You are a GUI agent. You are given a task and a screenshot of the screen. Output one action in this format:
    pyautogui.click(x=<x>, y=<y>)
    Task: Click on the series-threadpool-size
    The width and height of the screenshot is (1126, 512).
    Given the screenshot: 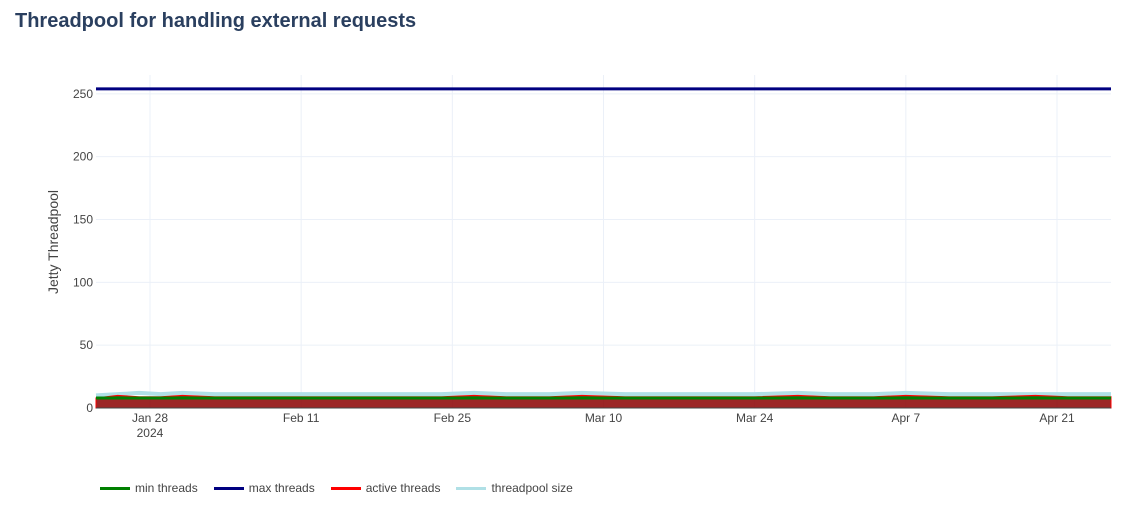 What is the action you would take?
    pyautogui.click(x=603, y=394)
    